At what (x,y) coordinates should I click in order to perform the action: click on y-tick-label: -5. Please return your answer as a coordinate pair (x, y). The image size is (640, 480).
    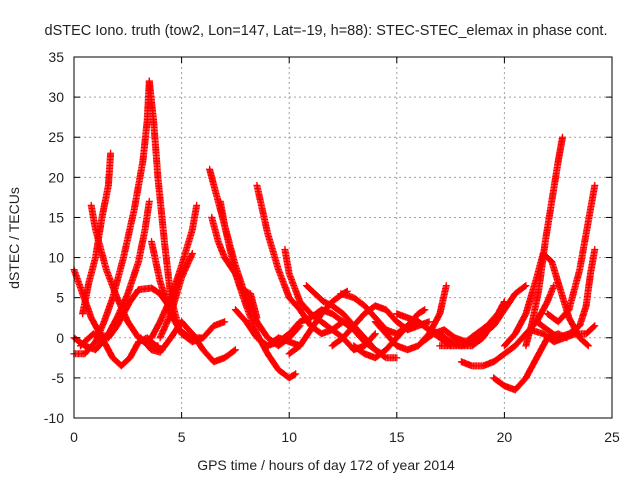
    Looking at the image, I should click on (58, 378).